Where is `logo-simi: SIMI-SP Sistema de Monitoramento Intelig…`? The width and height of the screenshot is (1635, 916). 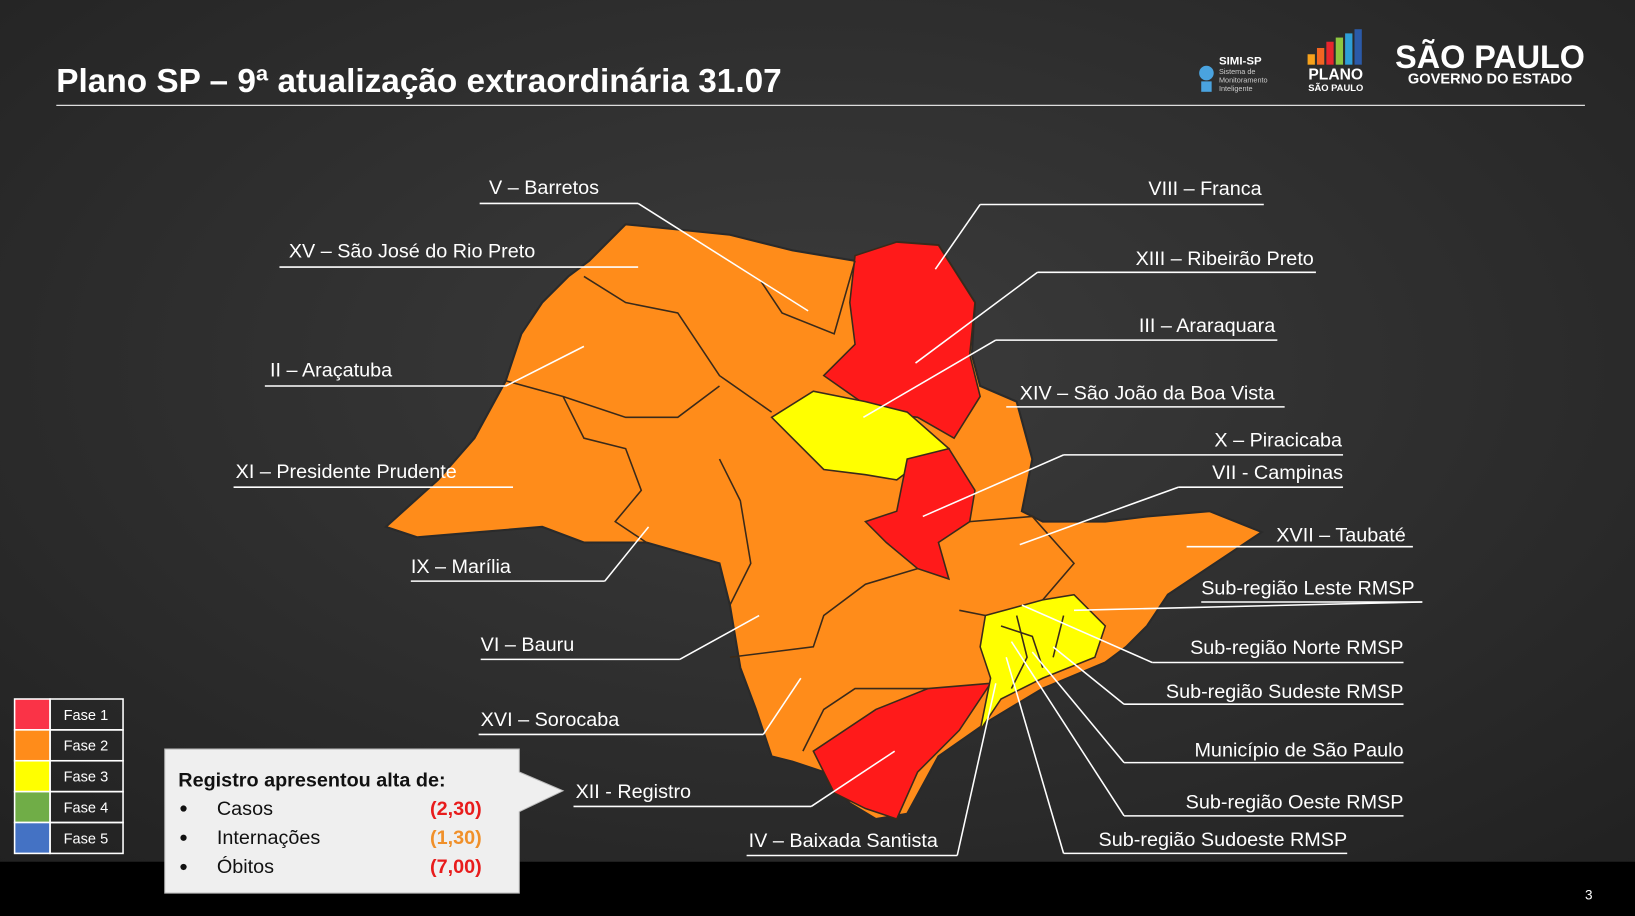 logo-simi: SIMI-SP Sistema de Monitoramento Intelig… is located at coordinates (1233, 74).